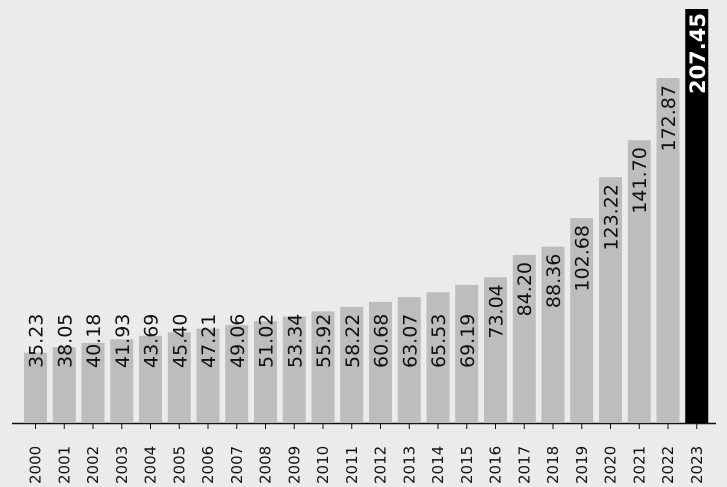 The height and width of the screenshot is (487, 727). What do you see at coordinates (150, 379) in the screenshot?
I see `bar-2004` at bounding box center [150, 379].